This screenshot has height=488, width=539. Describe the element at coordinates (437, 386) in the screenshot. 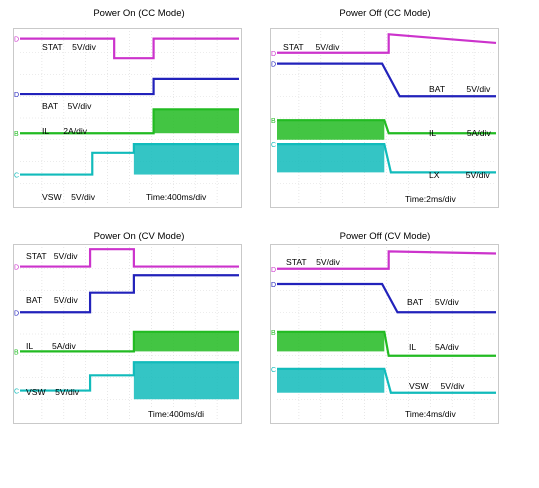

I see `vsw-label-4: VSW 5V/div` at that location.